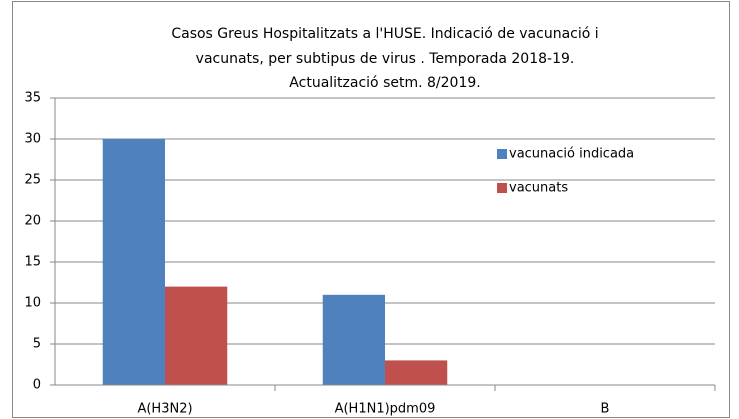  Describe the element at coordinates (385, 409) in the screenshot. I see `x-tick-label: A(H1N1)pdm09` at that location.